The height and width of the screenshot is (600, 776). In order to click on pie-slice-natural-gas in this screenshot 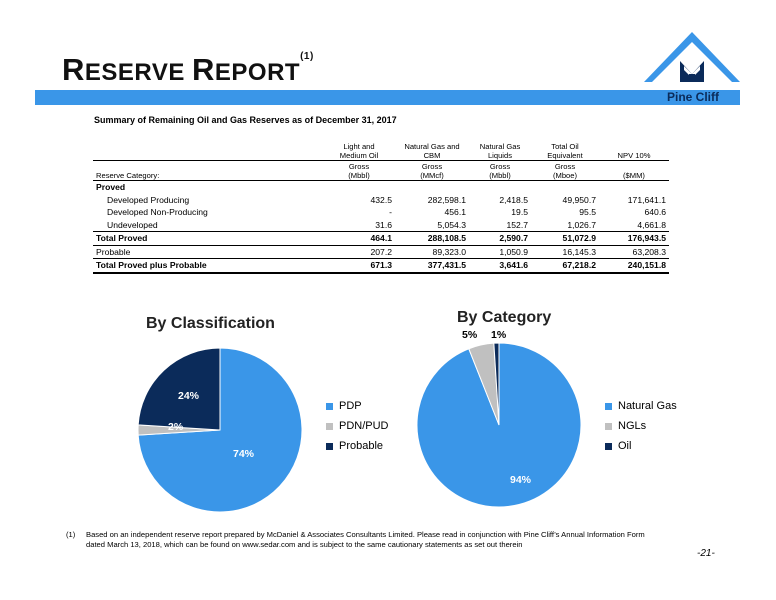, I will do `click(499, 425)`.